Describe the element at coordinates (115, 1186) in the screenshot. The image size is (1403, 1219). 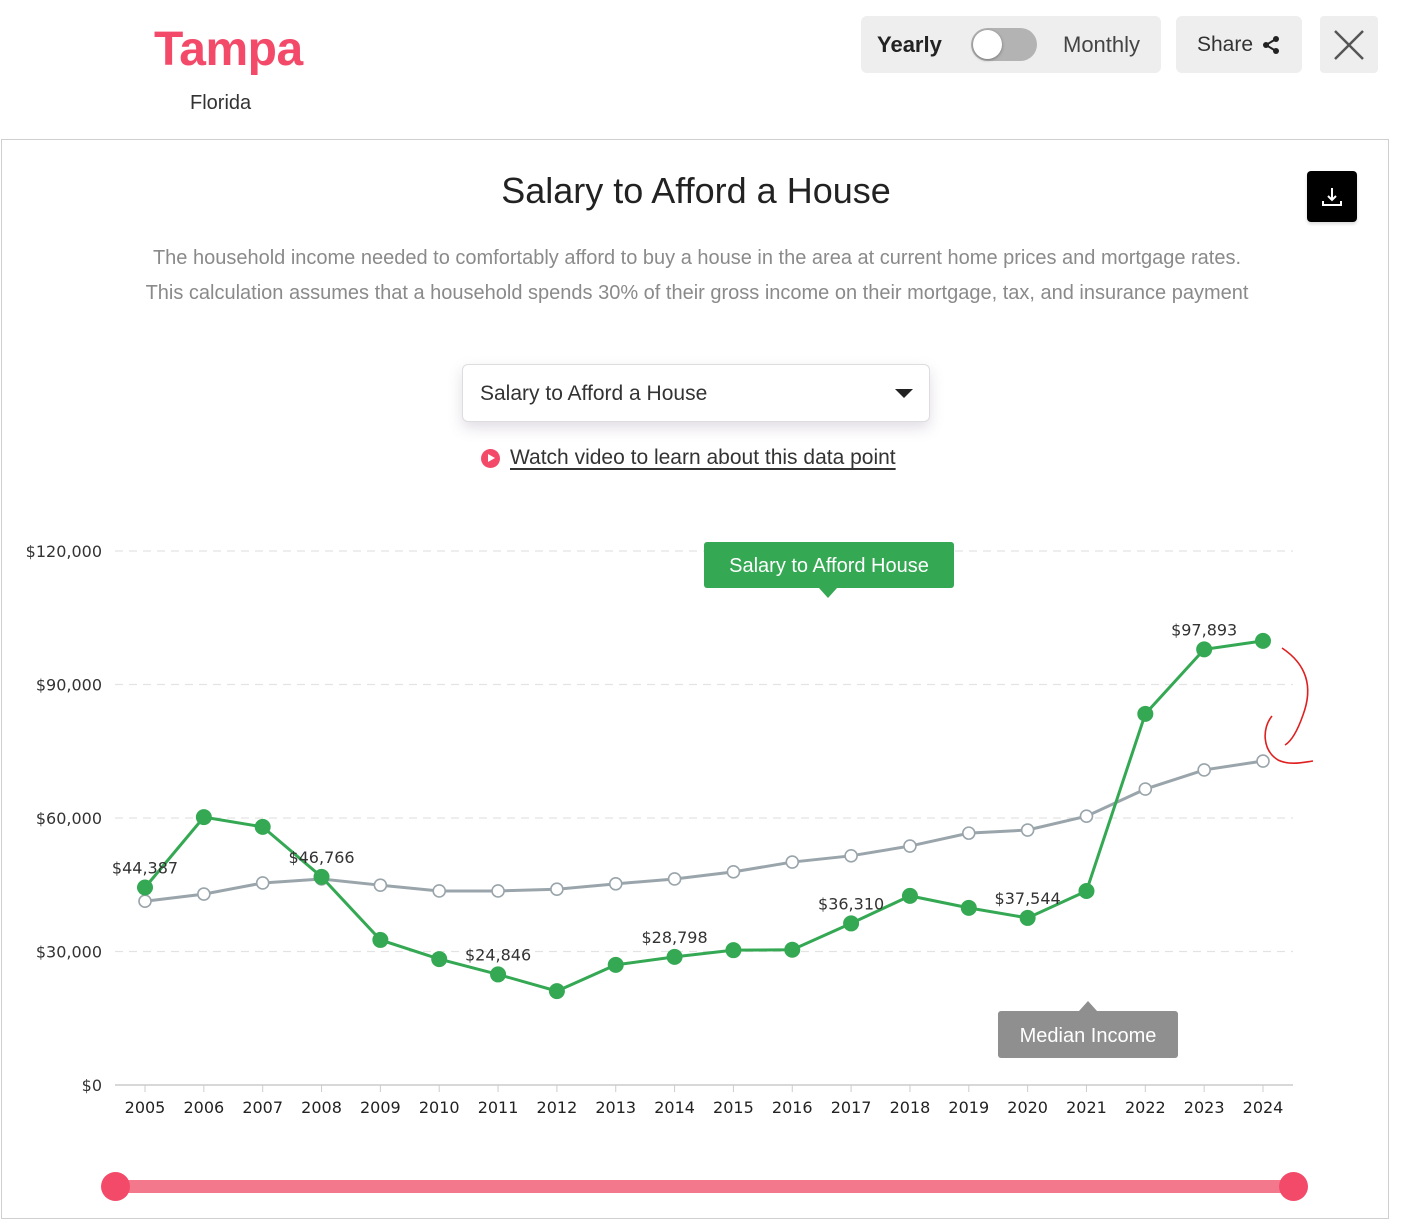
I see `range-slider-start-handle` at that location.